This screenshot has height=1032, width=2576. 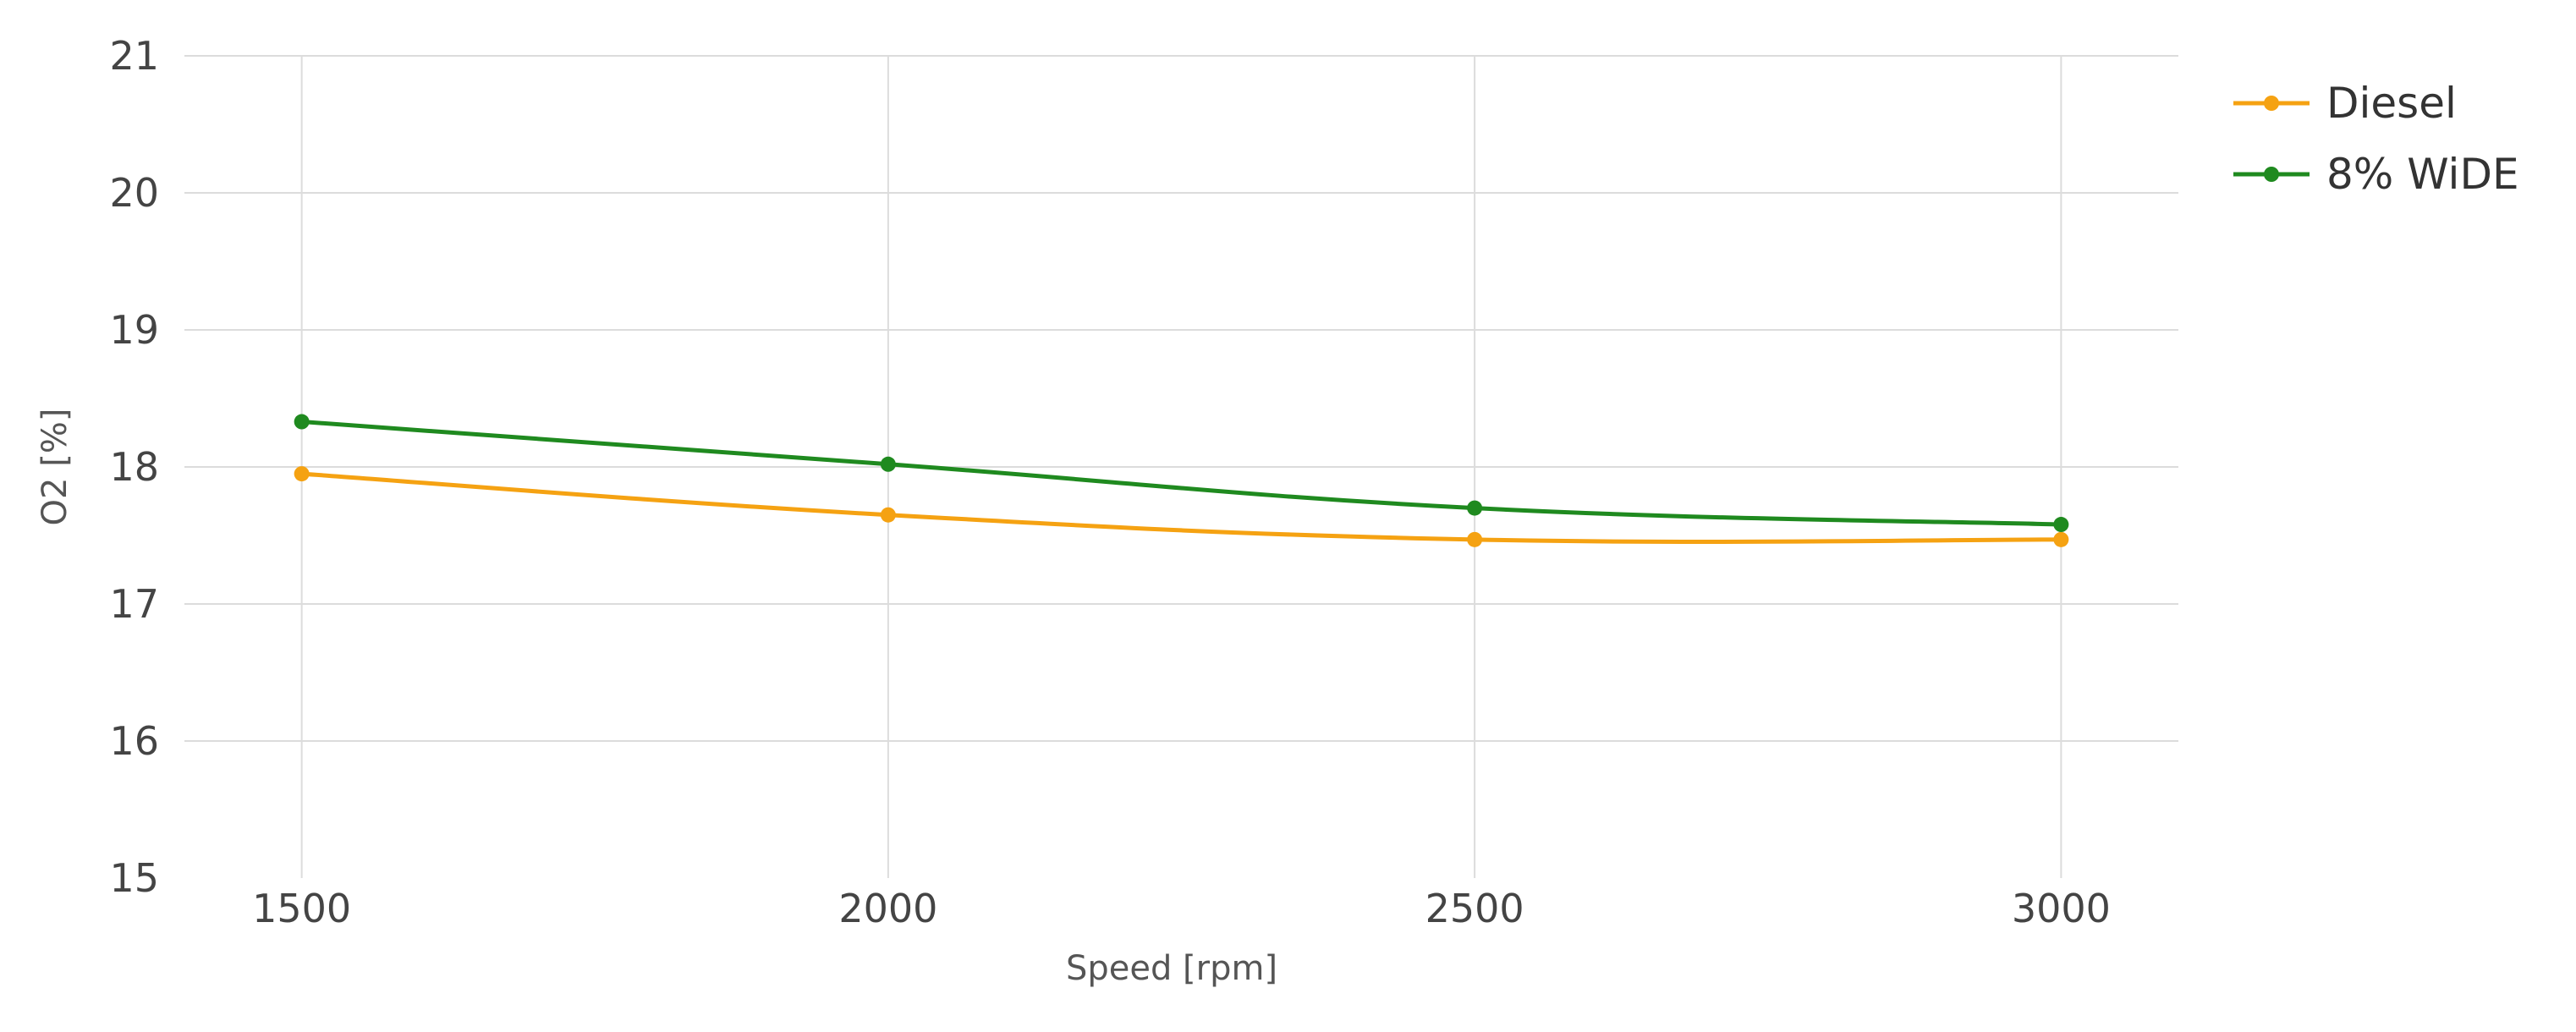 I want to click on y-tick-label: 19, so click(x=134, y=330).